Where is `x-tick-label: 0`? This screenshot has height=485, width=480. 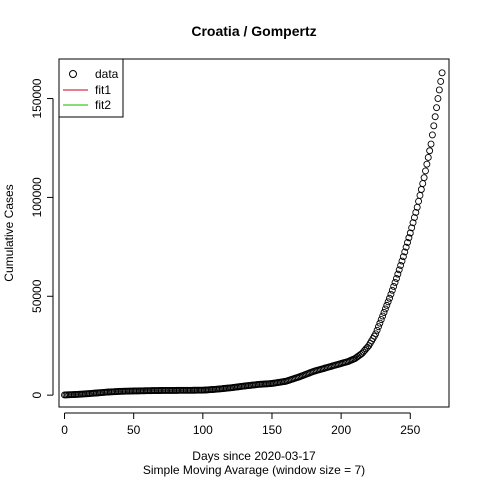
x-tick-label: 0 is located at coordinates (64, 430).